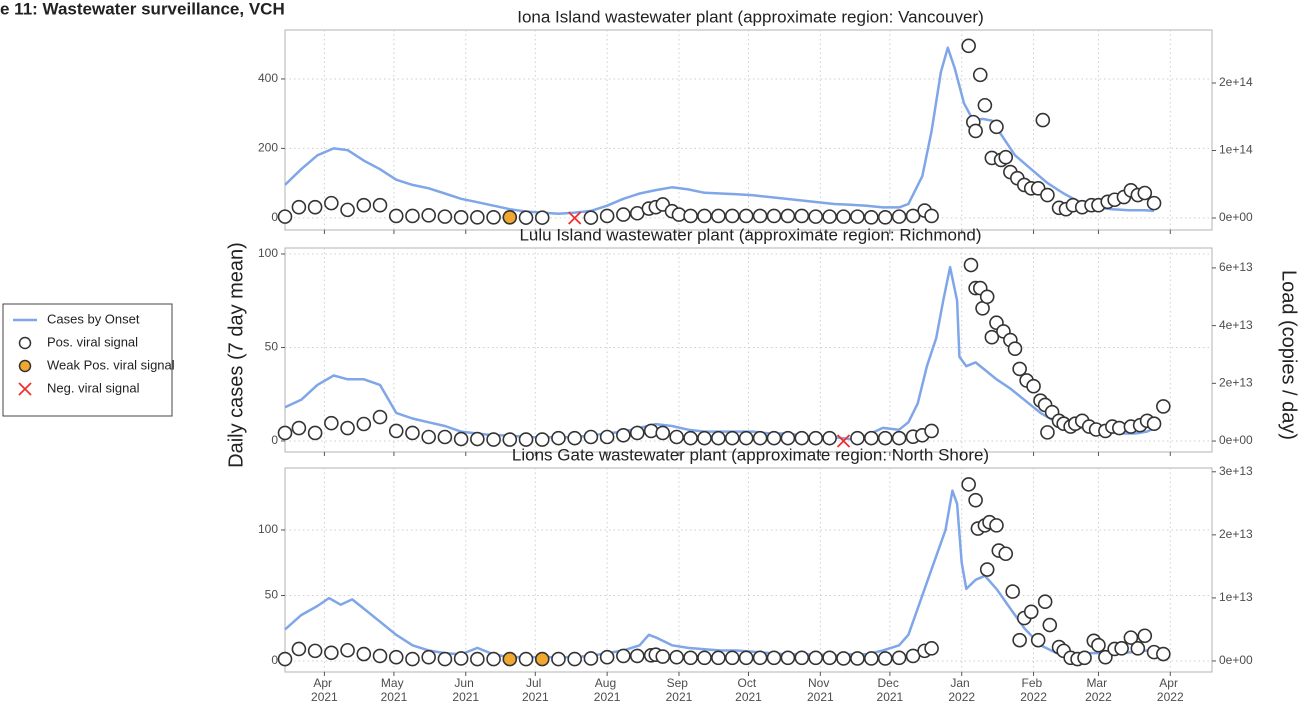  I want to click on x-tick-label: Aug 2021, so click(607, 690).